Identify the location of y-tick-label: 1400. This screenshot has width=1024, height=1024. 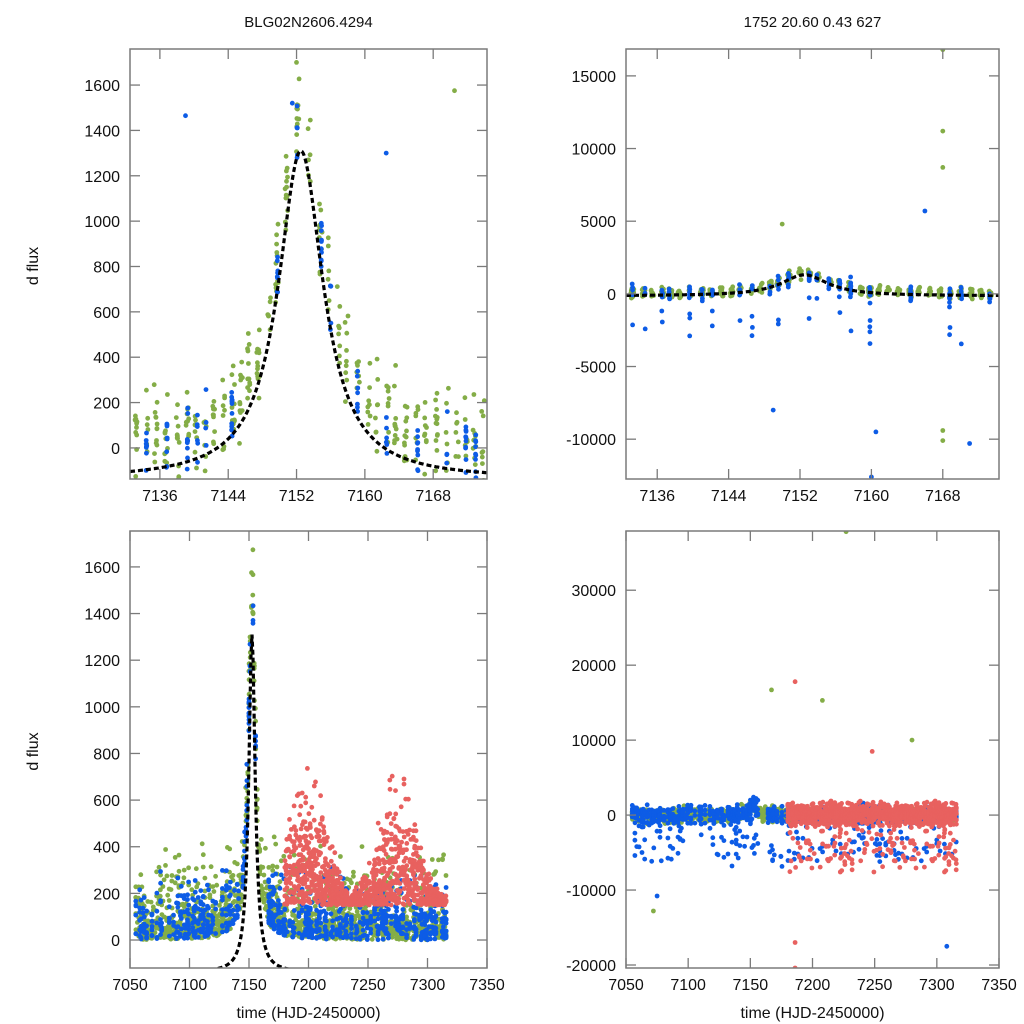
(102, 131).